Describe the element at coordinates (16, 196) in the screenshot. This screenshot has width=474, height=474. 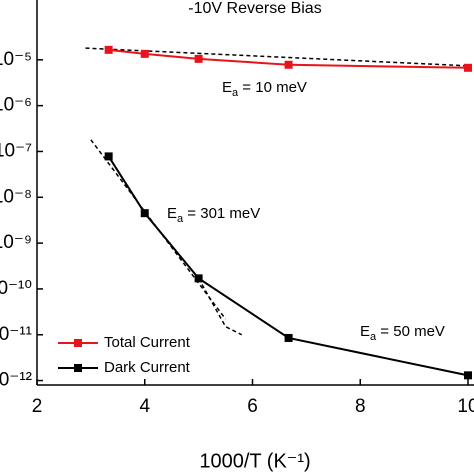
I see `y-tick-label: 10⁻⁸` at that location.